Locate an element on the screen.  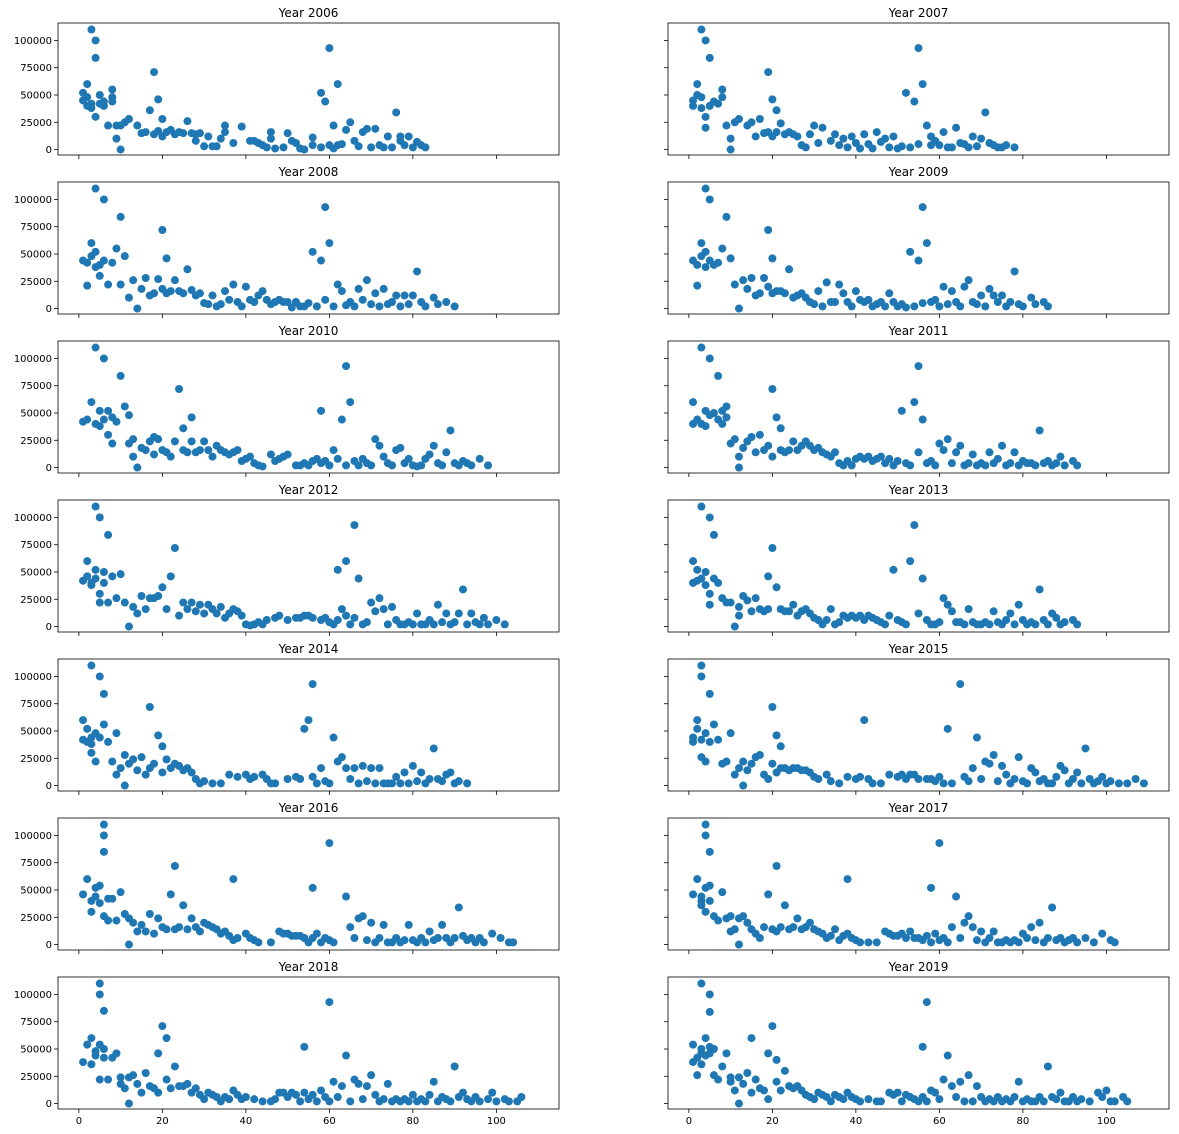
panel: Year 2016 0 25000 50000 75000 100000 is located at coordinates (287, 877).